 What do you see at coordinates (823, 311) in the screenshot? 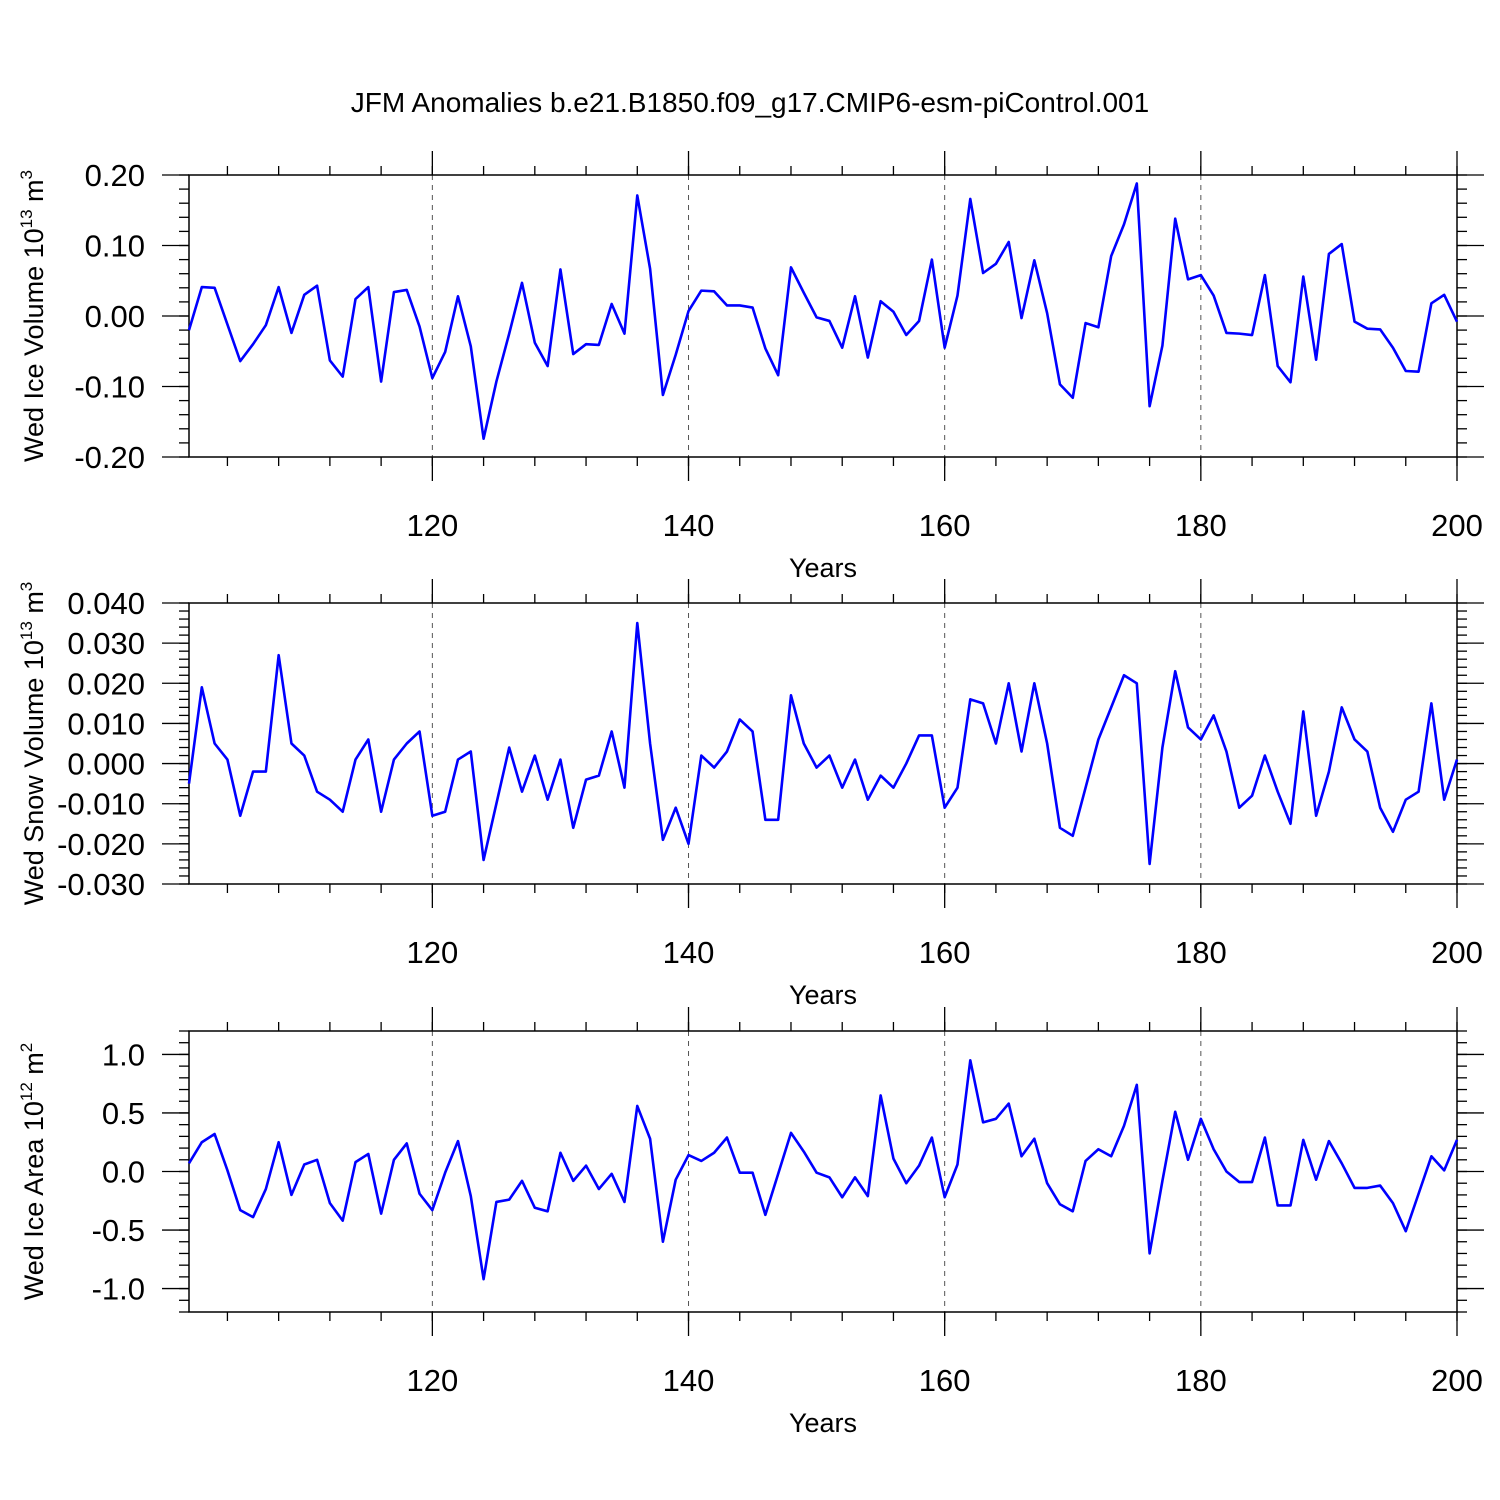
I see `series-line-ice-volume` at bounding box center [823, 311].